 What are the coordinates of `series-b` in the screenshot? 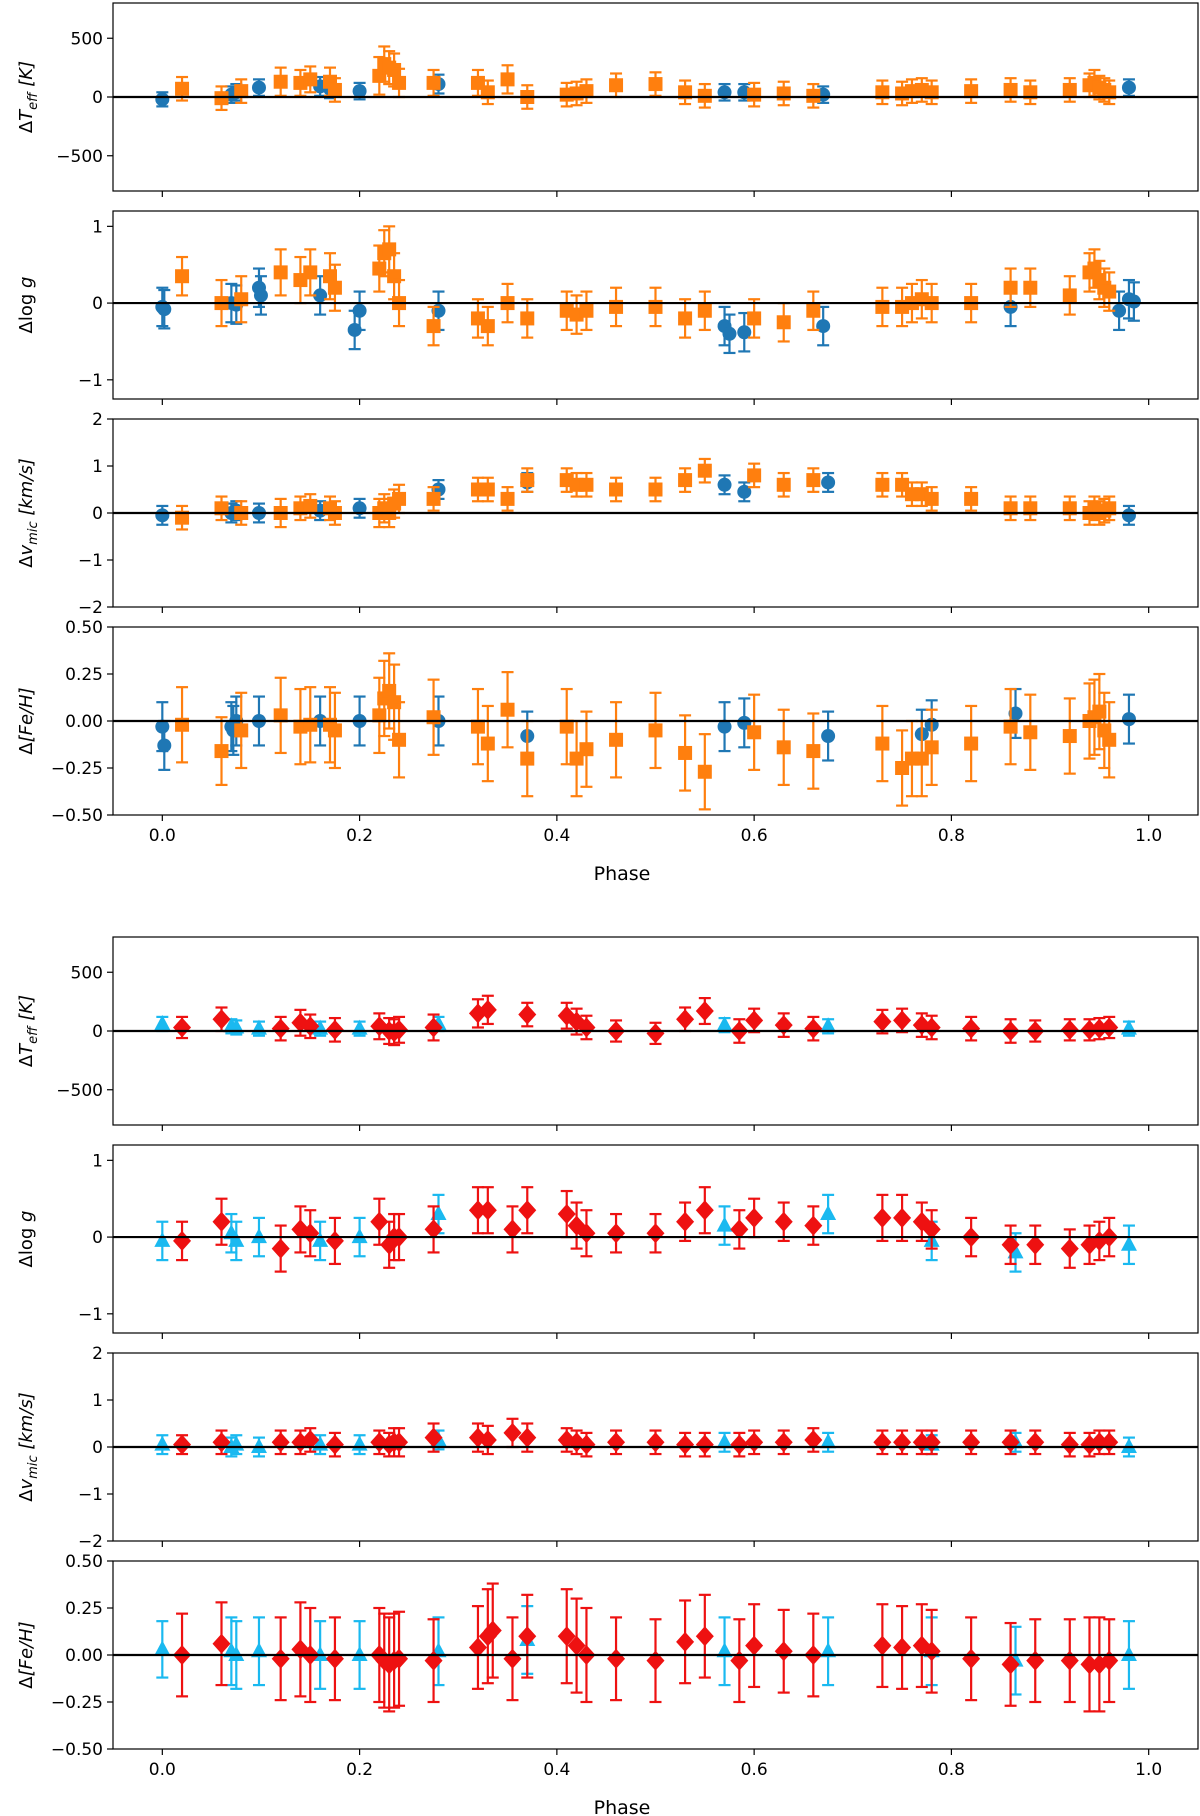 It's located at (646, 1229).